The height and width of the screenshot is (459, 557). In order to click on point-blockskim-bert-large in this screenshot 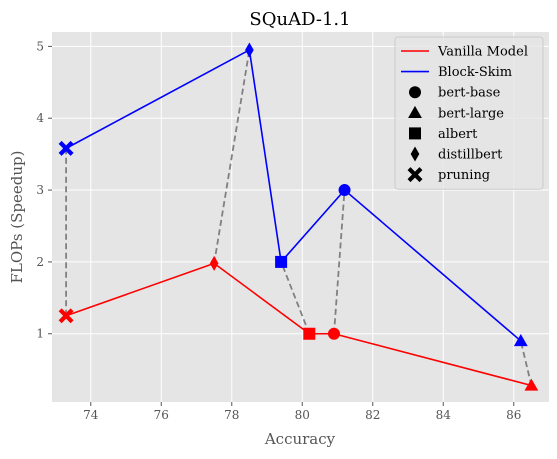, I will do `click(520, 340)`.